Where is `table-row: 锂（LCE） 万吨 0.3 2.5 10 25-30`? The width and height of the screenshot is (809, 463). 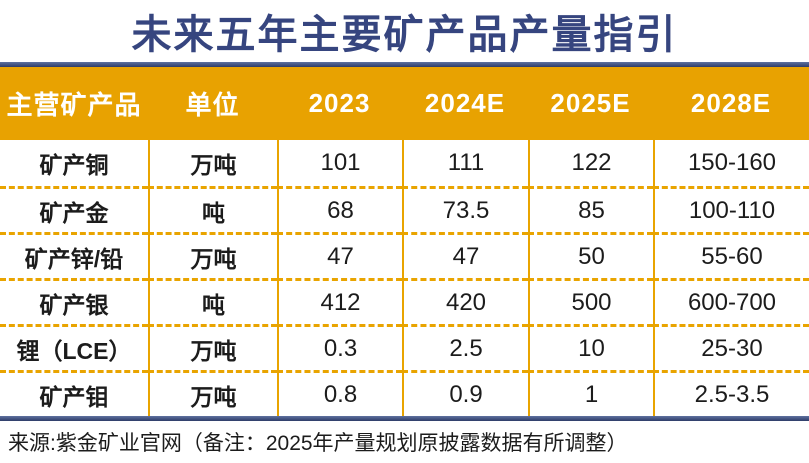 table-row: 锂（LCE） 万吨 0.3 2.5 10 25-30 is located at coordinates (404, 347).